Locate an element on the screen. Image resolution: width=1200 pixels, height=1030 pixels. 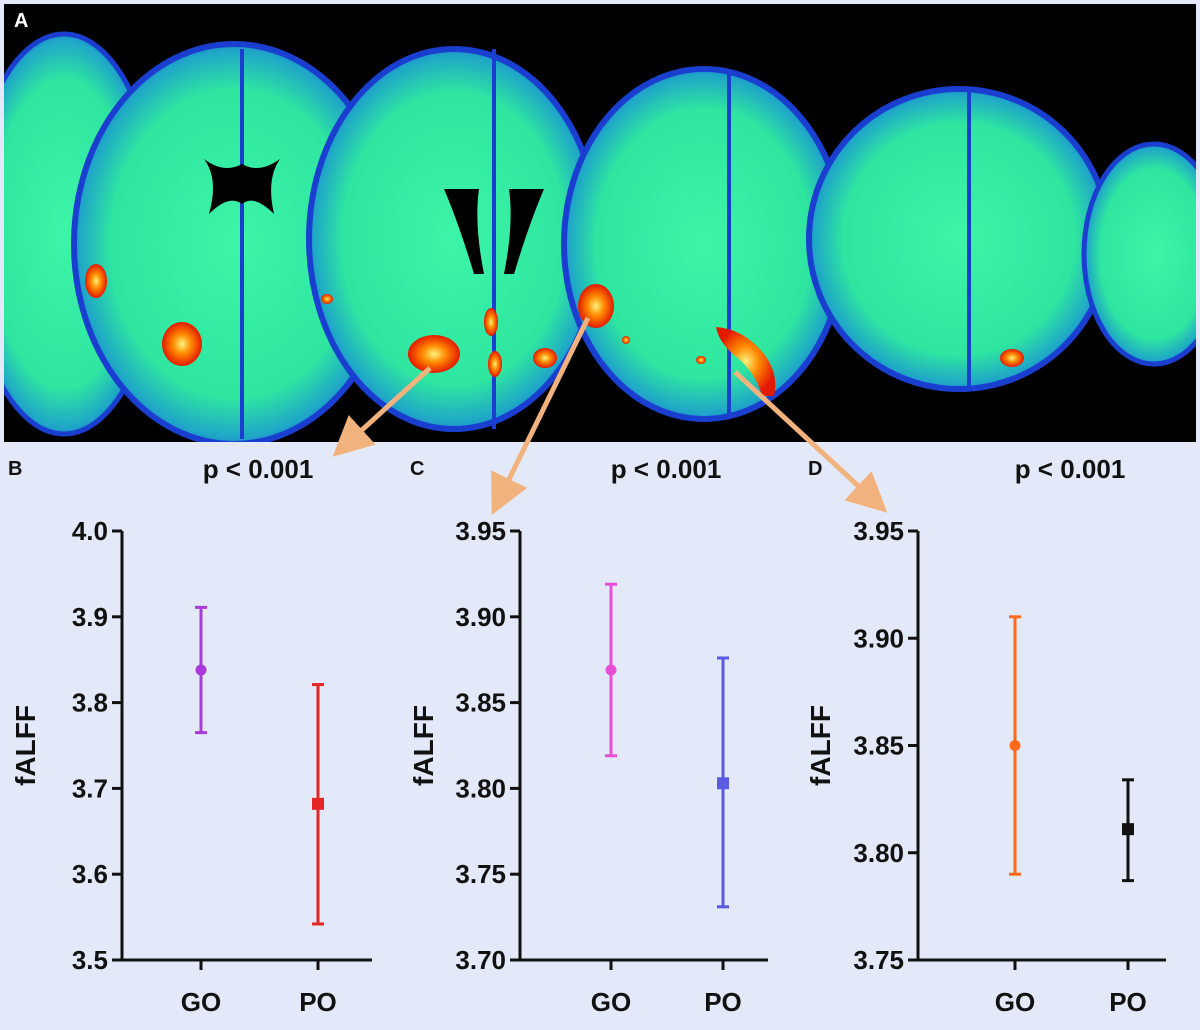
panel-label-d: D is located at coordinates (815, 469).